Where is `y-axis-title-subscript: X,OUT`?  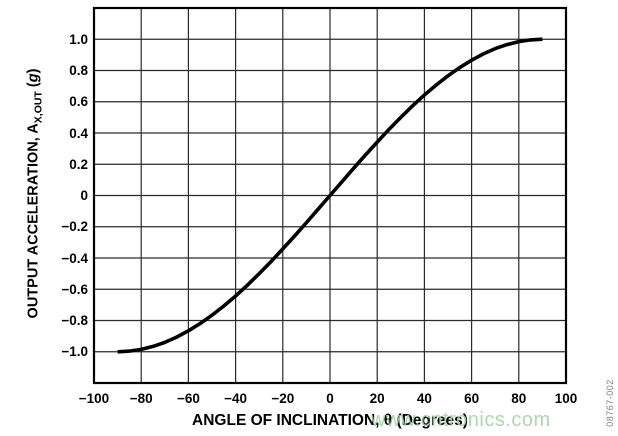
y-axis-title-subscript: X,OUT is located at coordinates (38, 107).